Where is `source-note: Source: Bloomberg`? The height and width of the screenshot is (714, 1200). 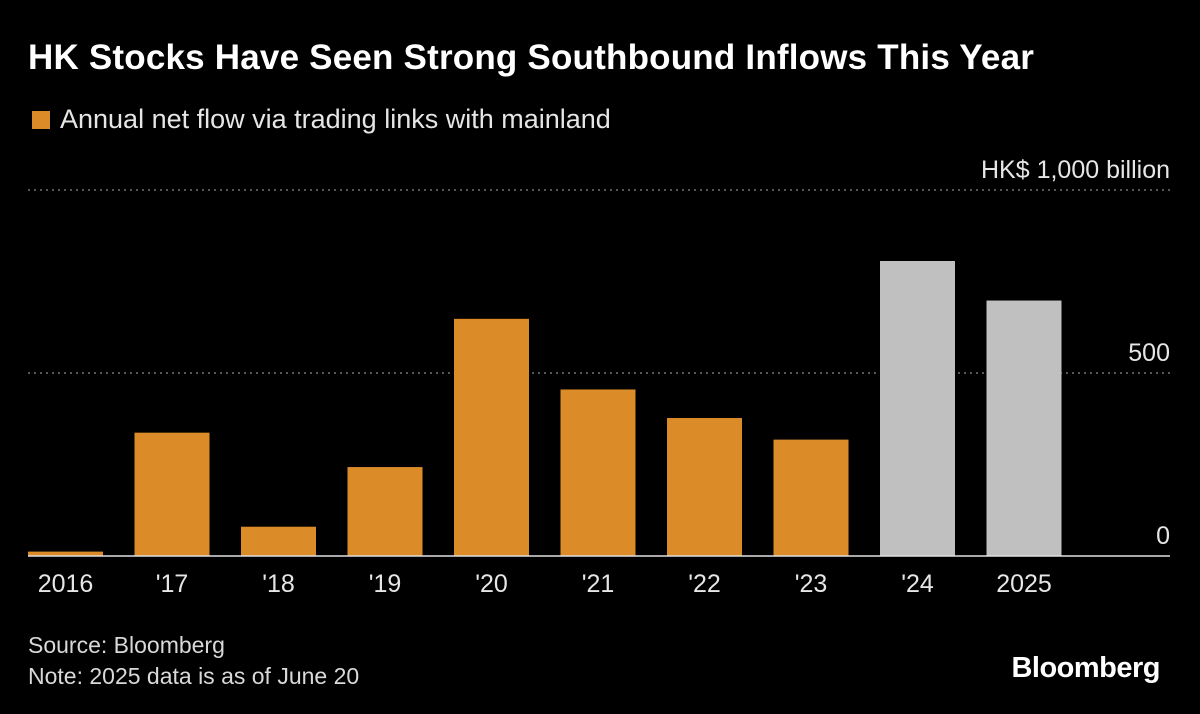
source-note: Source: Bloomberg is located at coordinates (126, 645).